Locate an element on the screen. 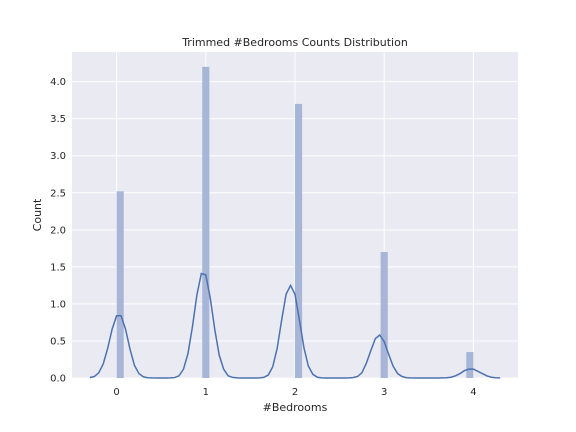 This screenshot has height=432, width=576. x-axis-label: #Bedrooms is located at coordinates (295, 407).